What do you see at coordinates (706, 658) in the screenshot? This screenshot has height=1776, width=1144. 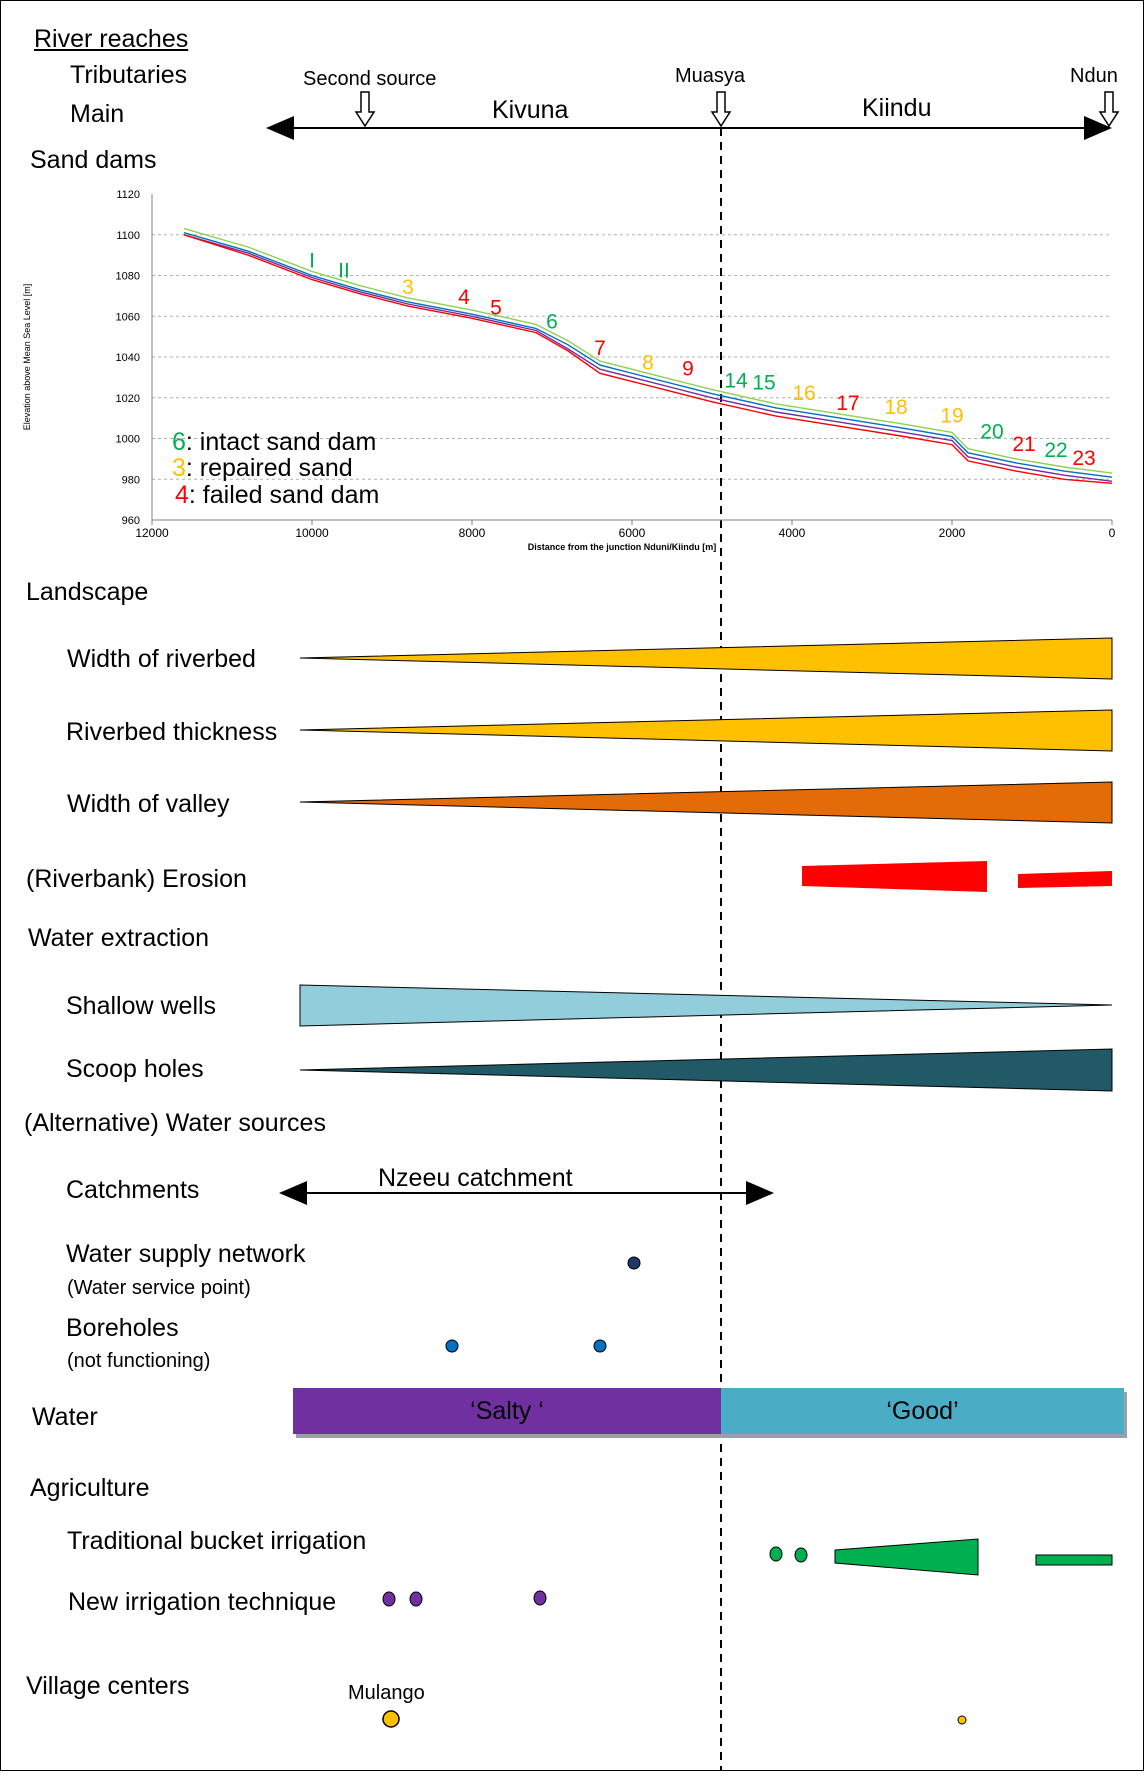 I see `riverbed-width-wedge` at bounding box center [706, 658].